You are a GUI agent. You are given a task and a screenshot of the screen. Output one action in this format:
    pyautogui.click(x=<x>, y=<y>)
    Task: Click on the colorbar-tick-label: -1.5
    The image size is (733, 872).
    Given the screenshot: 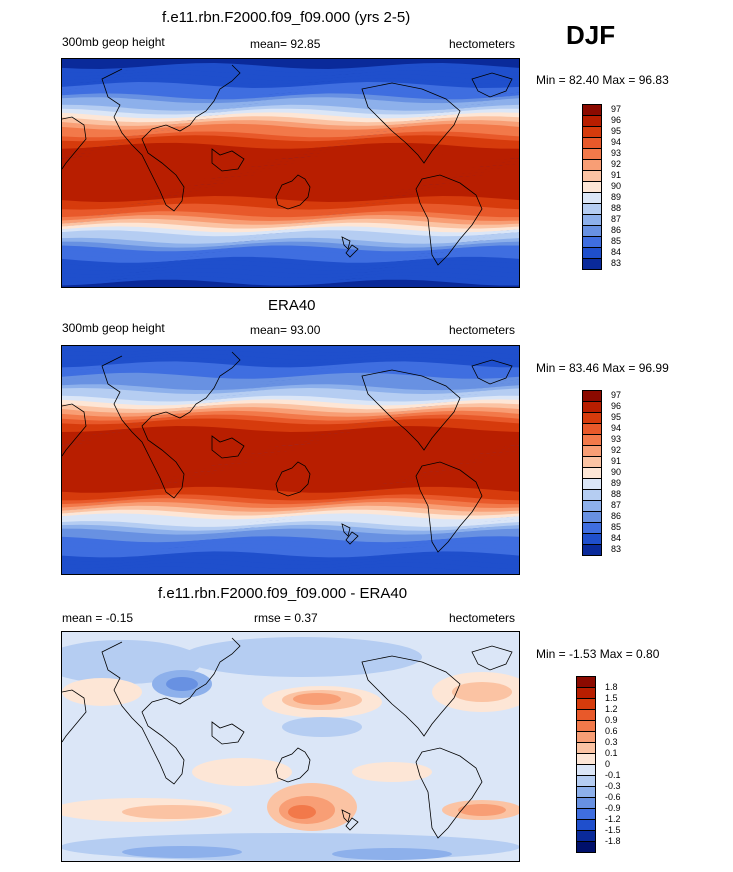 What is the action you would take?
    pyautogui.click(x=613, y=829)
    